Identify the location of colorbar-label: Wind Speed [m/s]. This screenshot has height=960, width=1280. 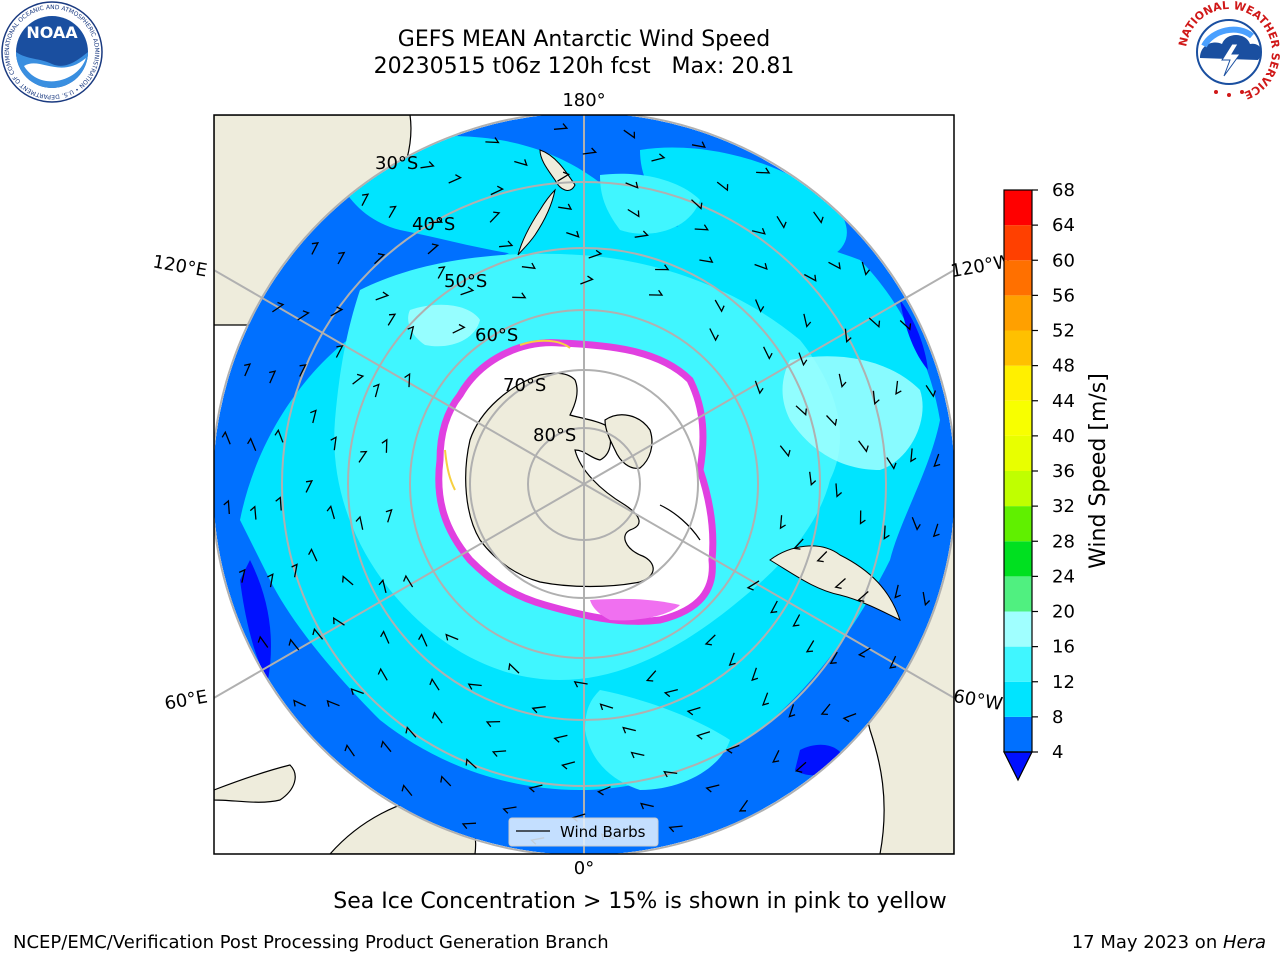
(1098, 471).